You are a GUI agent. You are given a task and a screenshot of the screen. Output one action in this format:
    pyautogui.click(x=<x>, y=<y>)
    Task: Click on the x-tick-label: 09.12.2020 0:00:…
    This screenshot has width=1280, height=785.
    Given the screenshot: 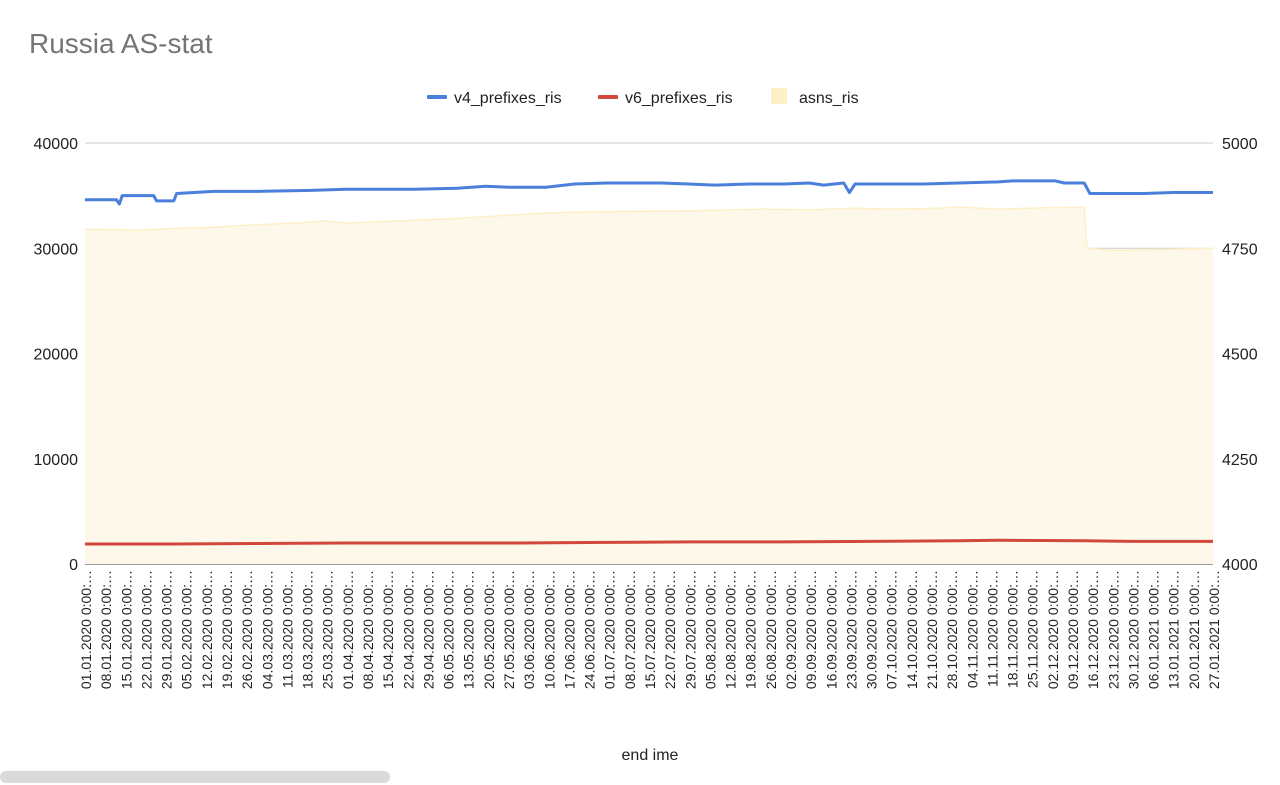 What is the action you would take?
    pyautogui.click(x=1073, y=629)
    